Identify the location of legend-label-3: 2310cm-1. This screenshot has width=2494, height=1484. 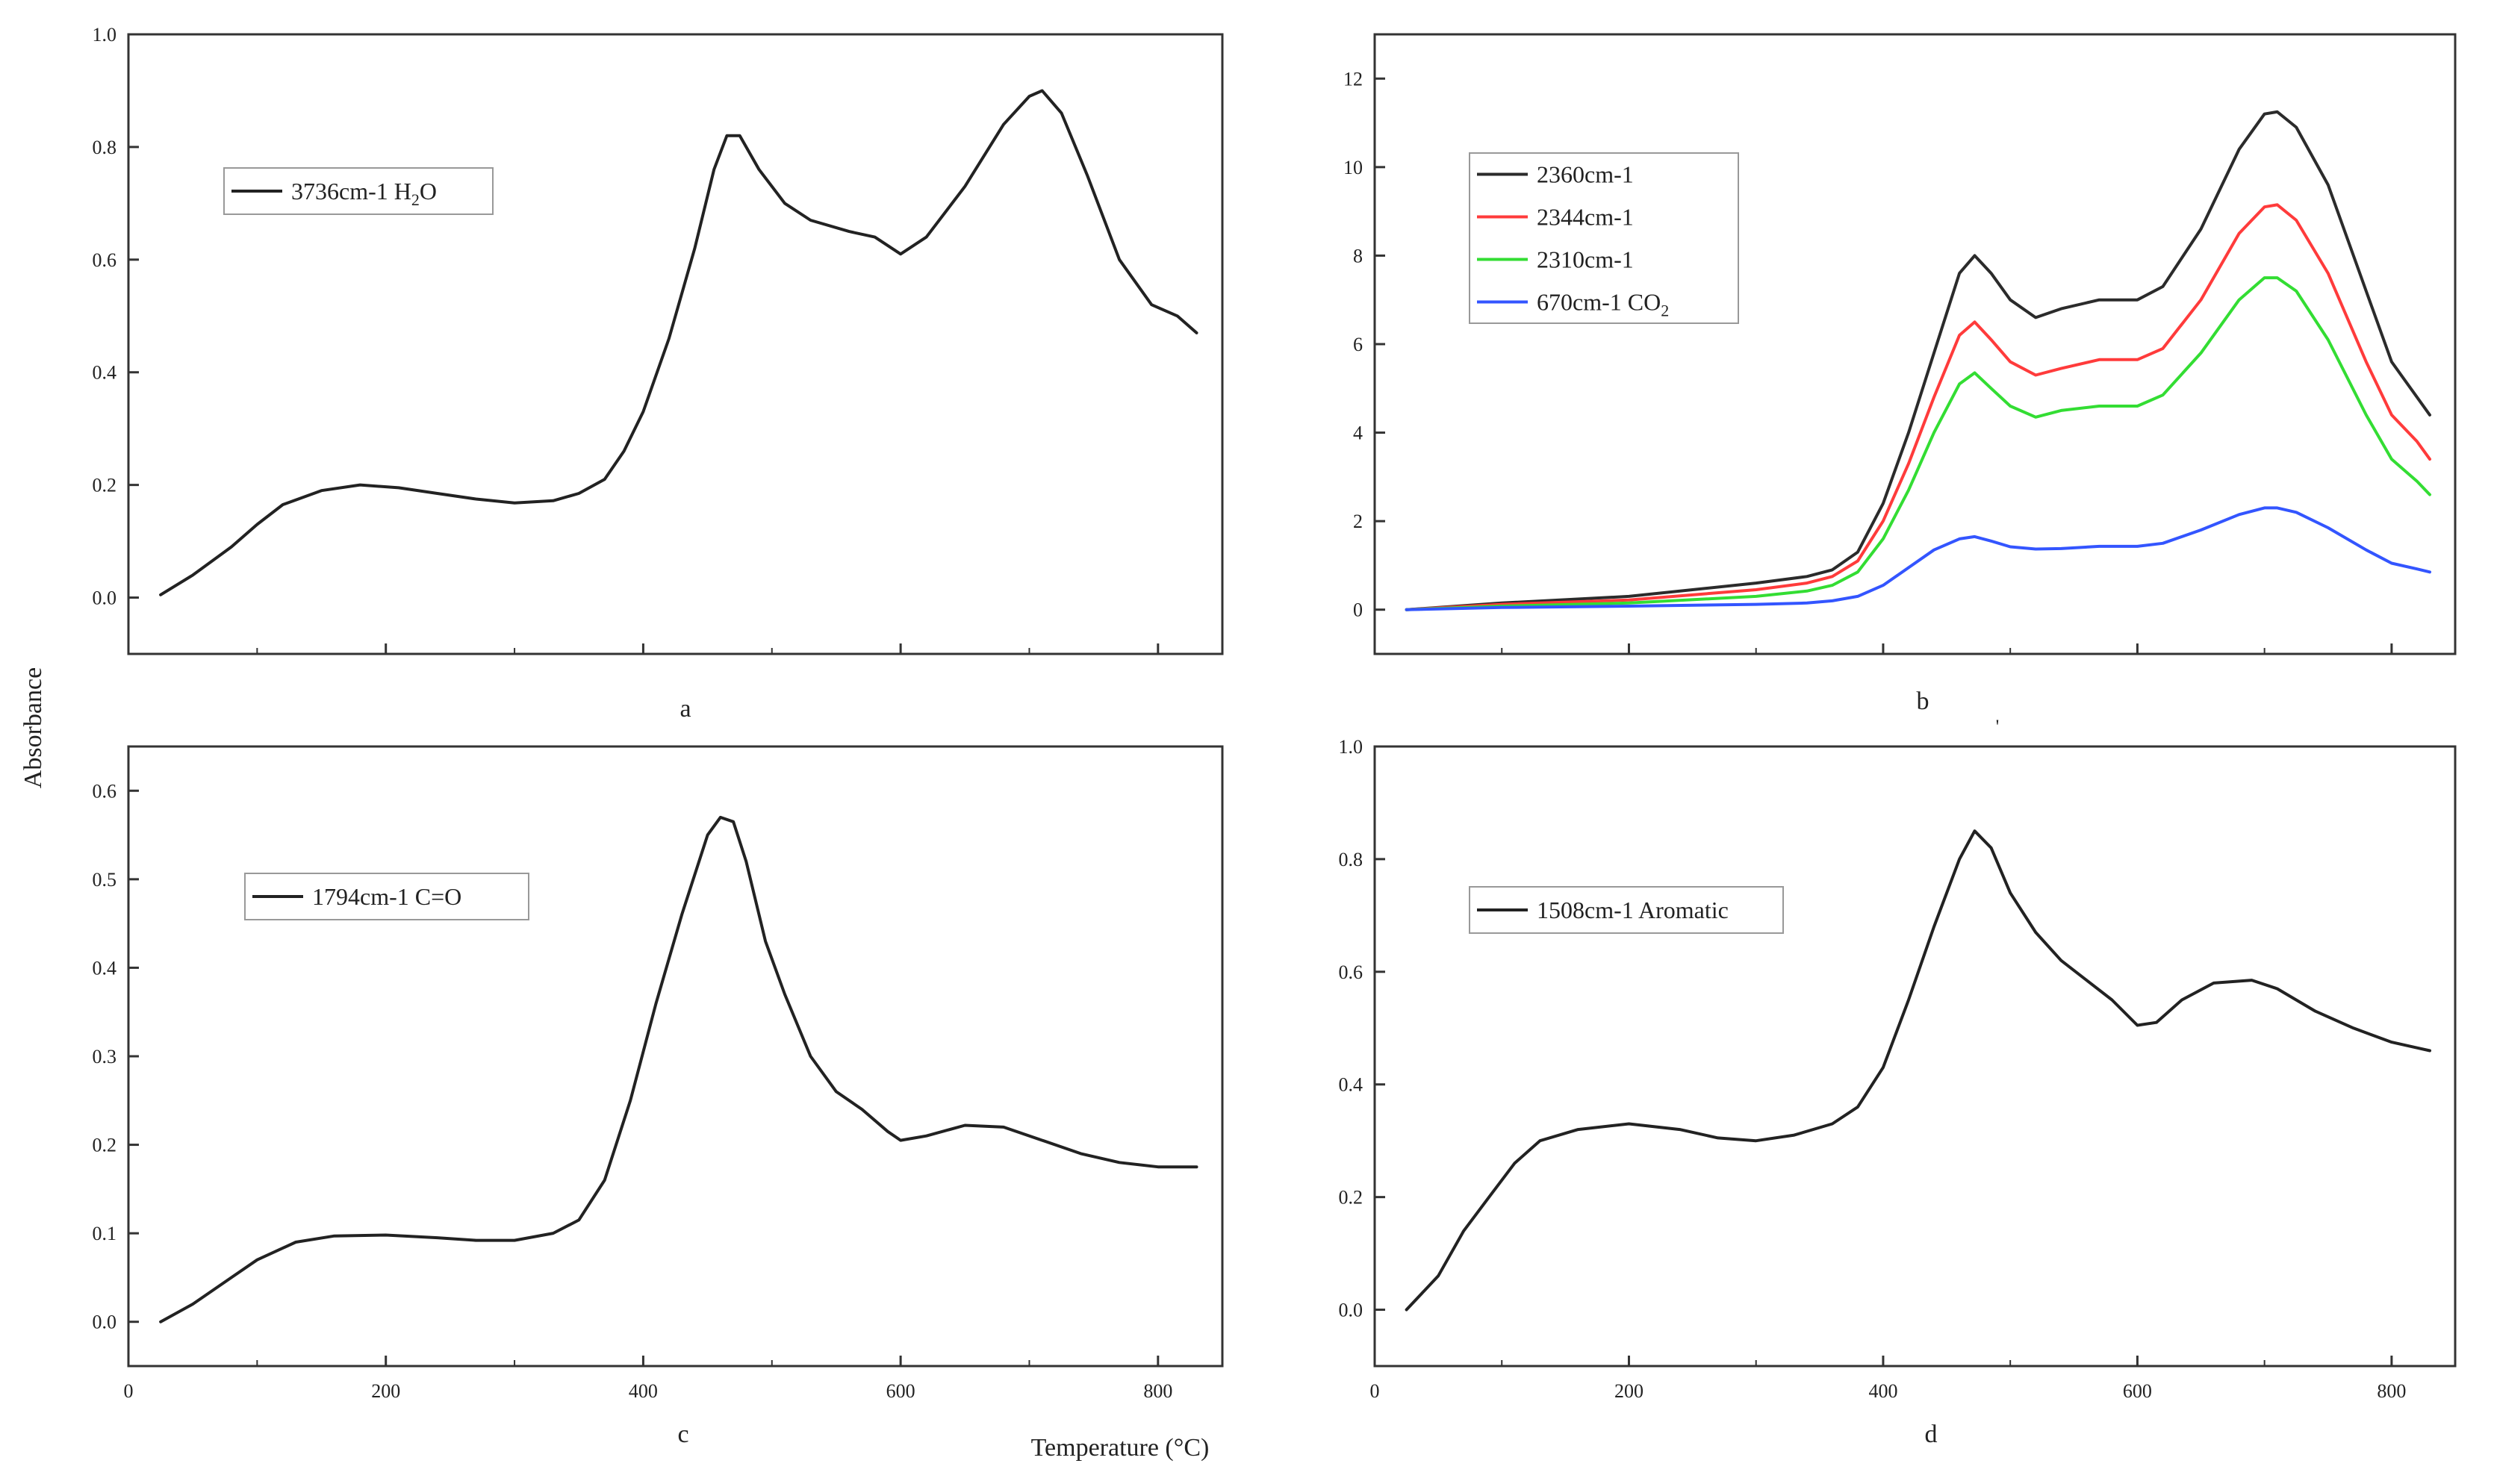
(1585, 259).